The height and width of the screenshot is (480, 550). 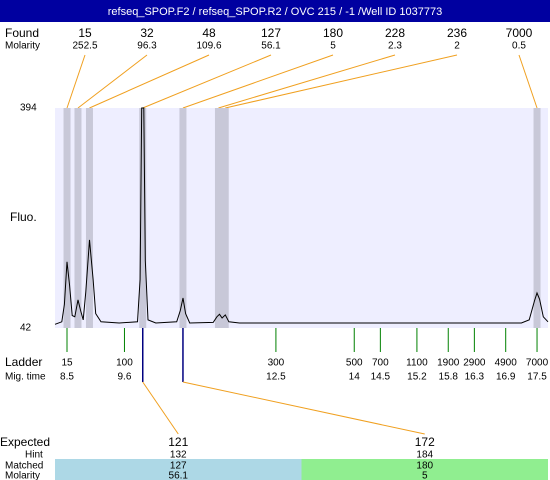 I want to click on expected-size: 172, so click(x=425, y=442).